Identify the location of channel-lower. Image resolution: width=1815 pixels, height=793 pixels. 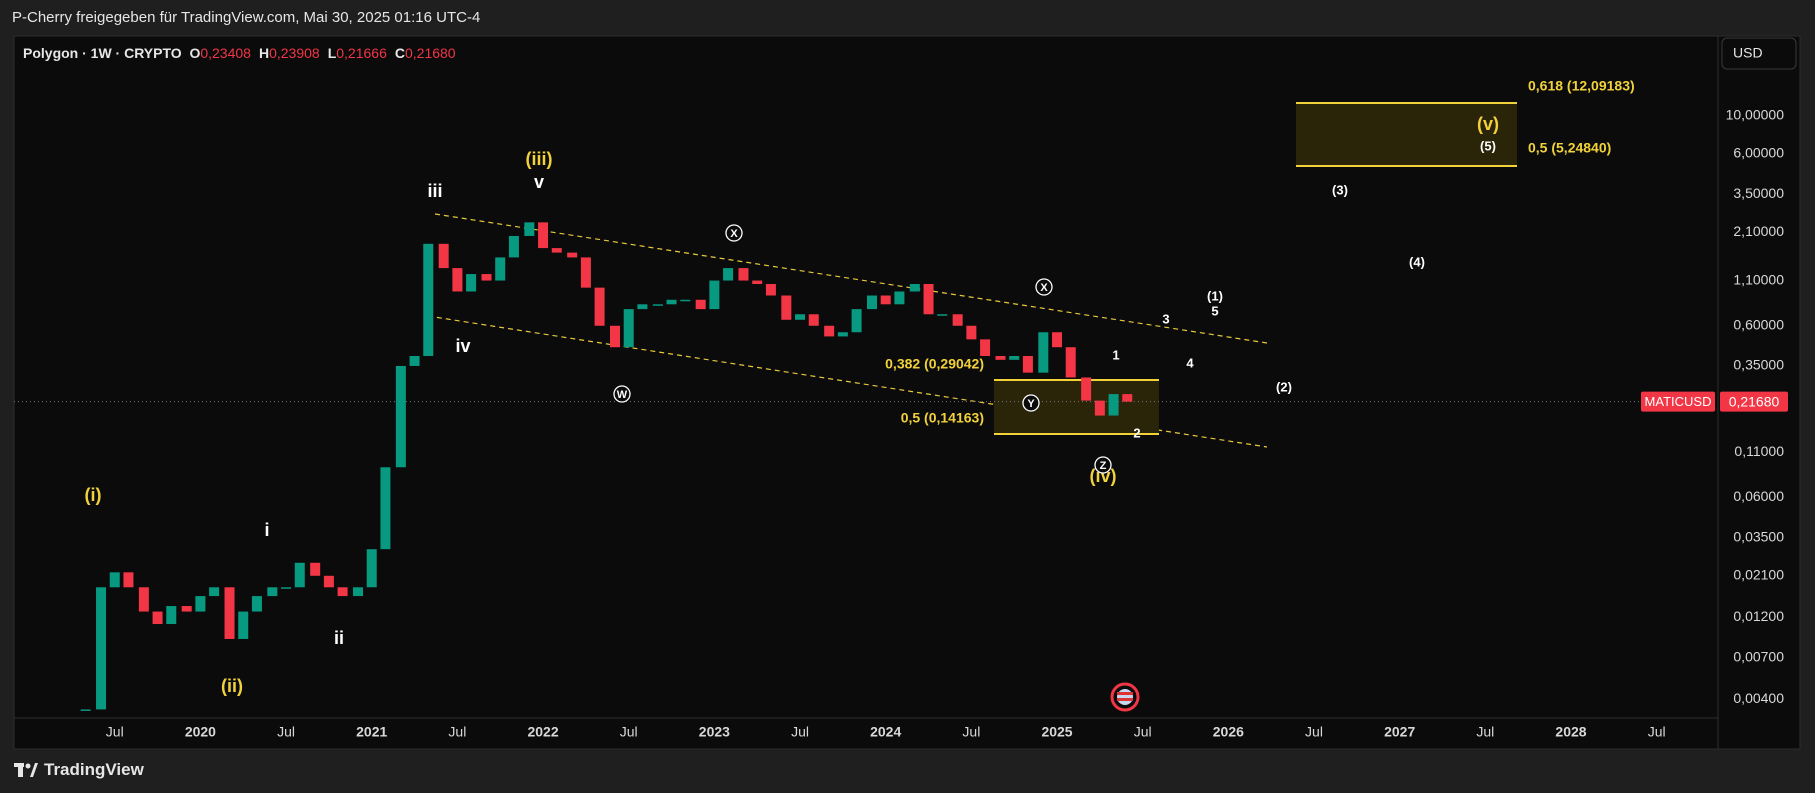
(847, 381).